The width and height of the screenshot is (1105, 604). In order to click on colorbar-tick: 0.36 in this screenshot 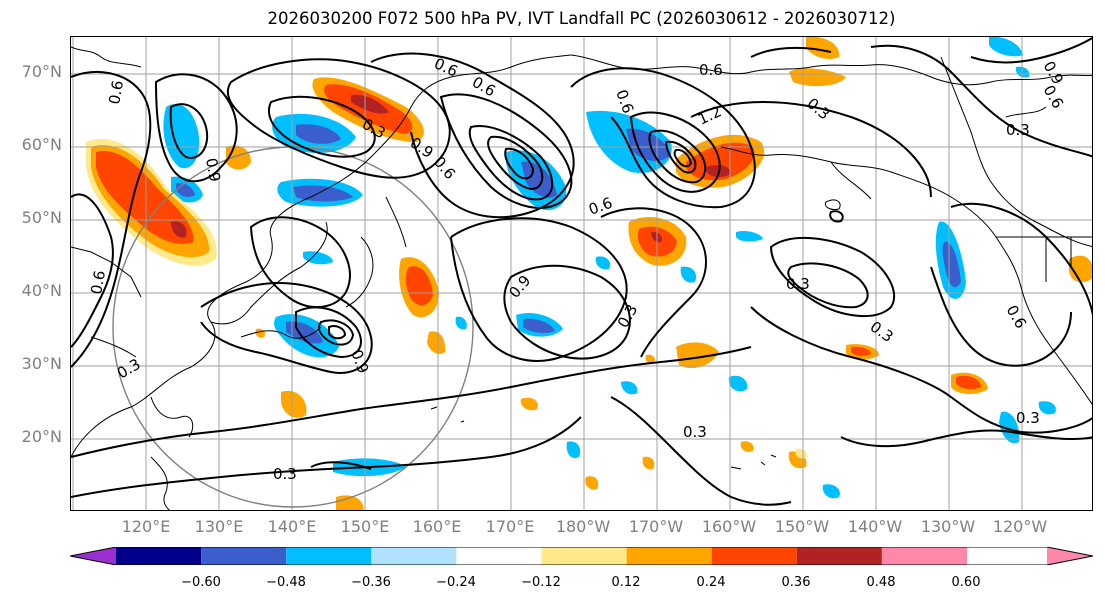, I will do `click(796, 582)`.